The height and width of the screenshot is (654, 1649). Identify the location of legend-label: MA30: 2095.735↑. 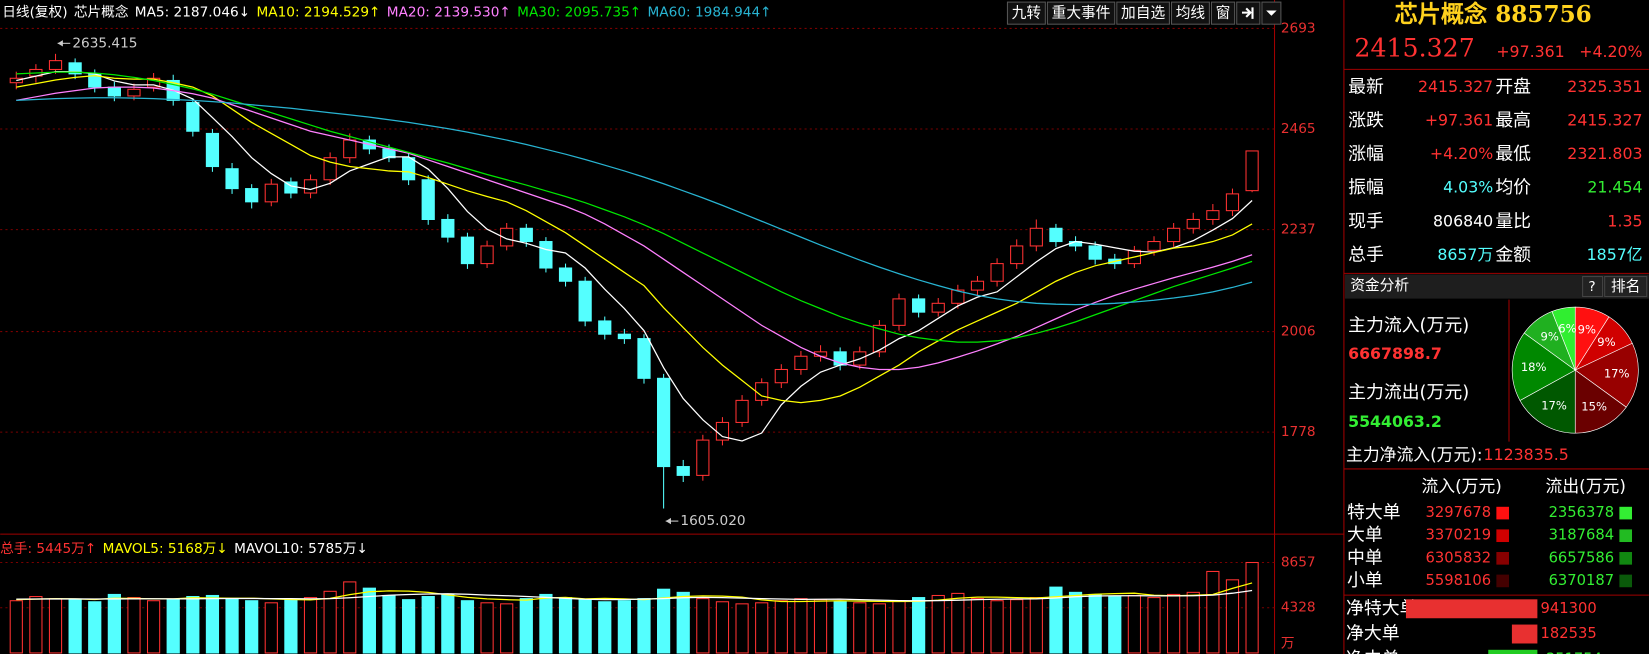
(579, 13).